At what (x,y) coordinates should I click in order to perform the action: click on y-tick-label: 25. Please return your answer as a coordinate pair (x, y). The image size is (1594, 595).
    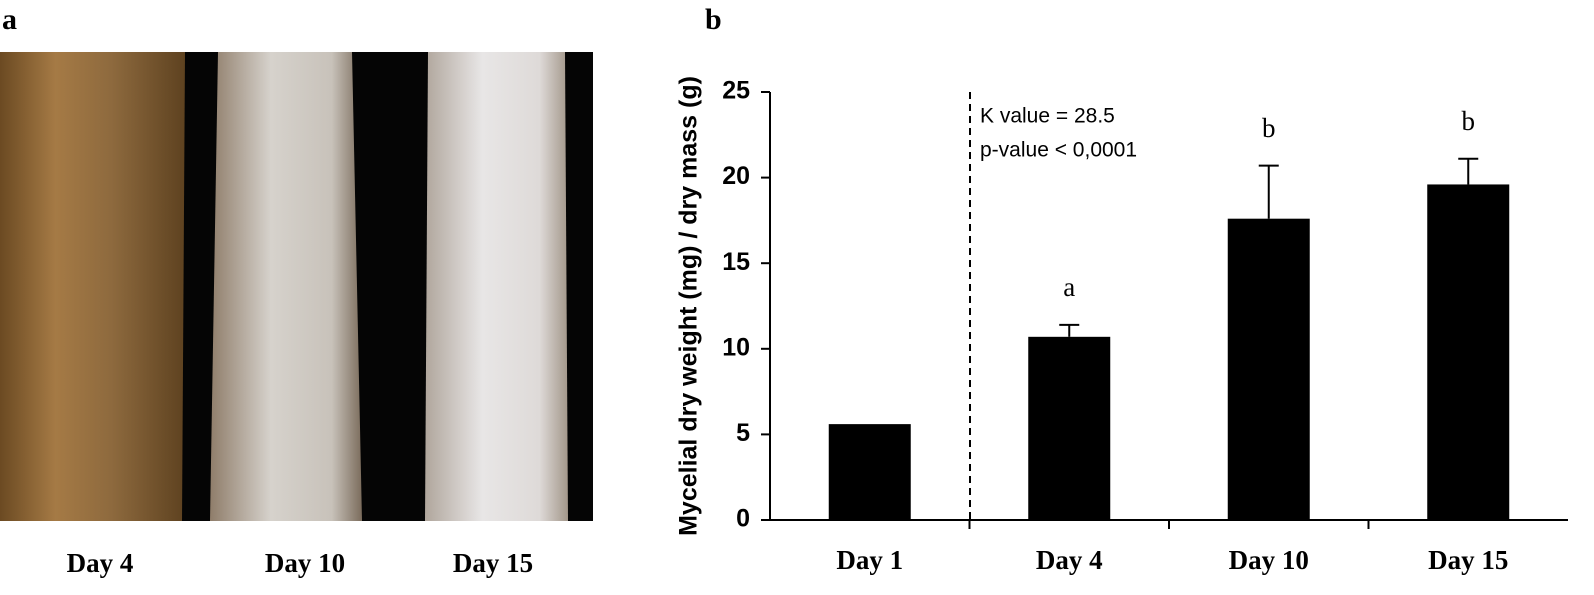
    Looking at the image, I should click on (736, 91).